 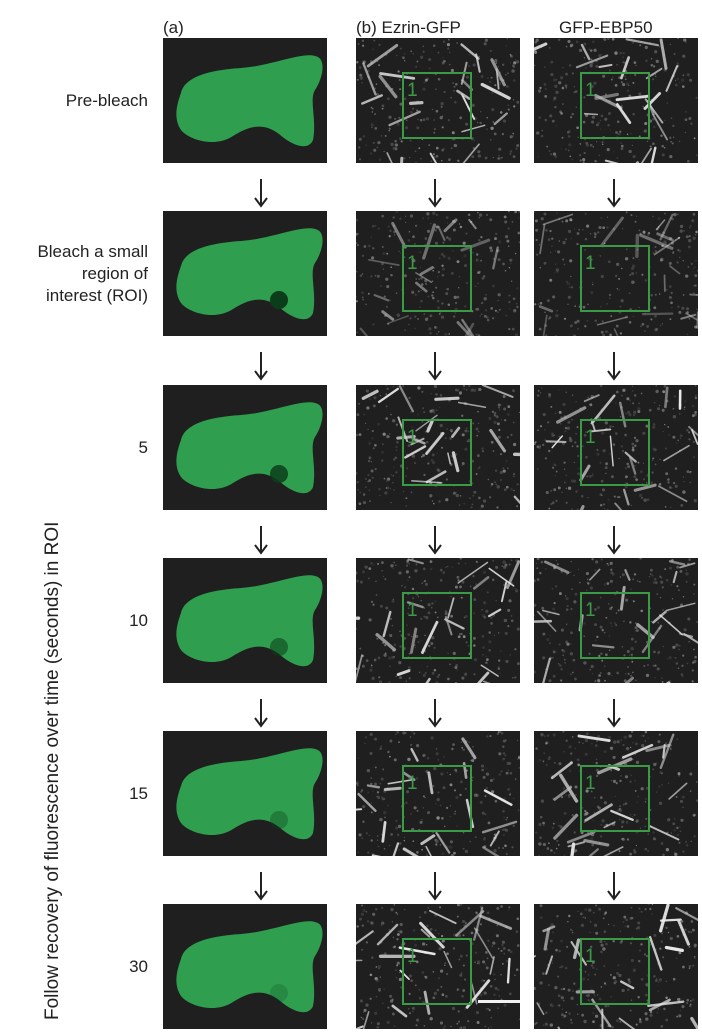 What do you see at coordinates (96, 295) in the screenshot?
I see `row-label-line: interest (ROI)` at bounding box center [96, 295].